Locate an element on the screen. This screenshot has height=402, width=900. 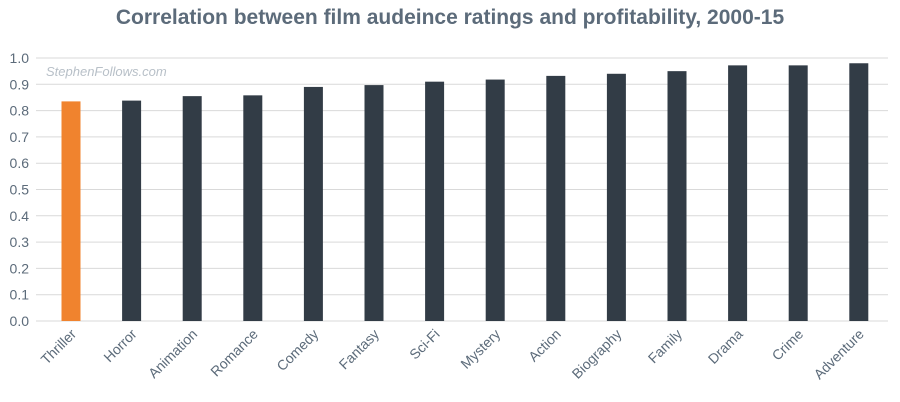
x-category-label: Family is located at coordinates (665, 346).